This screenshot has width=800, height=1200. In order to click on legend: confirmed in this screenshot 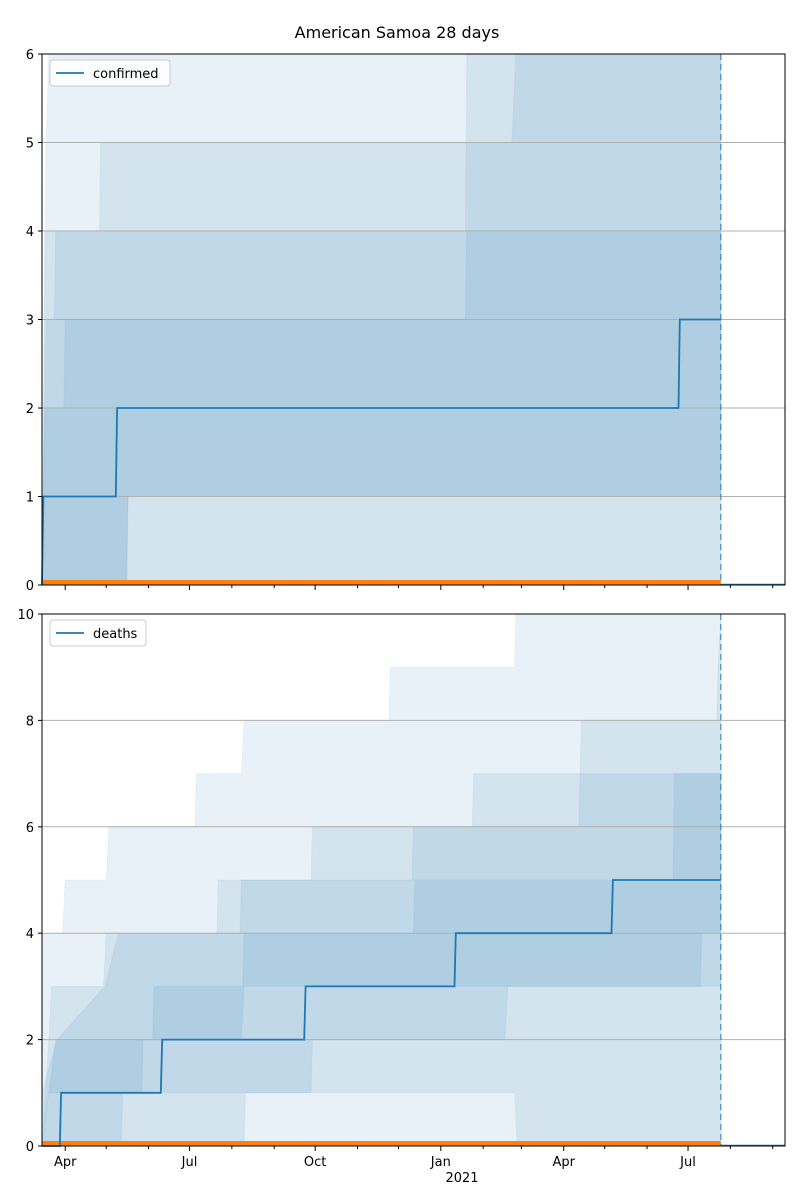, I will do `click(110, 73)`.